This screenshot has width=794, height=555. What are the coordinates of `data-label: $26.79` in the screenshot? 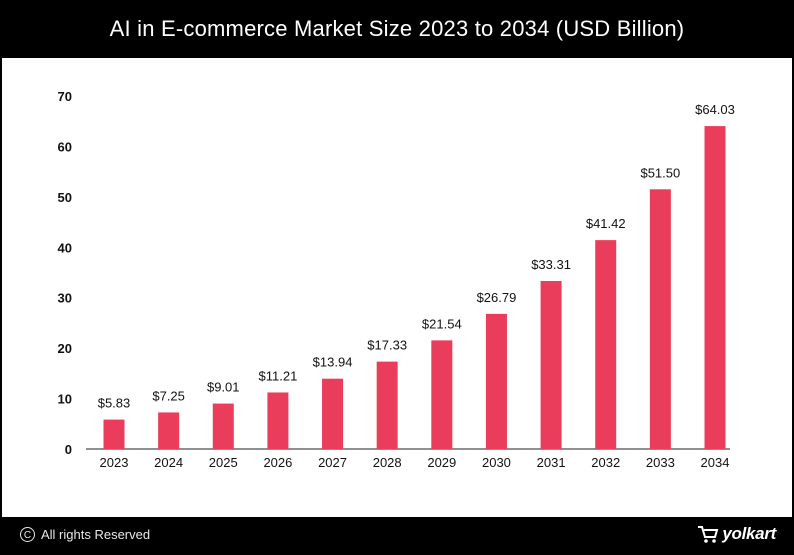 It's located at (497, 297).